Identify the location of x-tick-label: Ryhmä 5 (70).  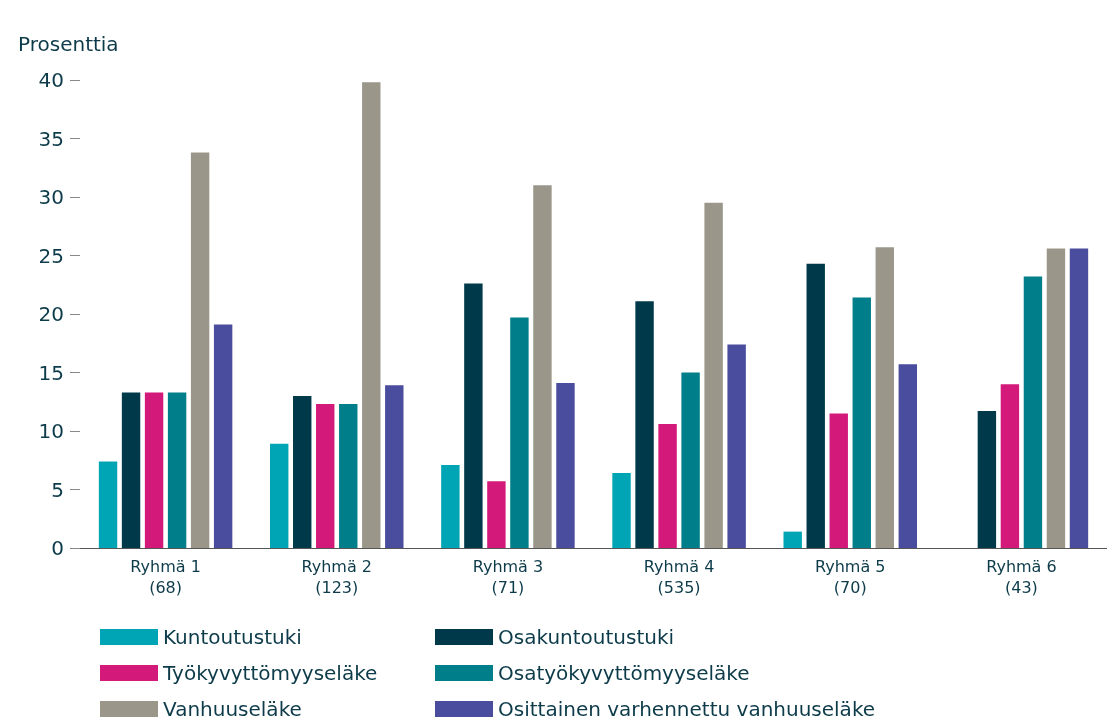
(850, 577).